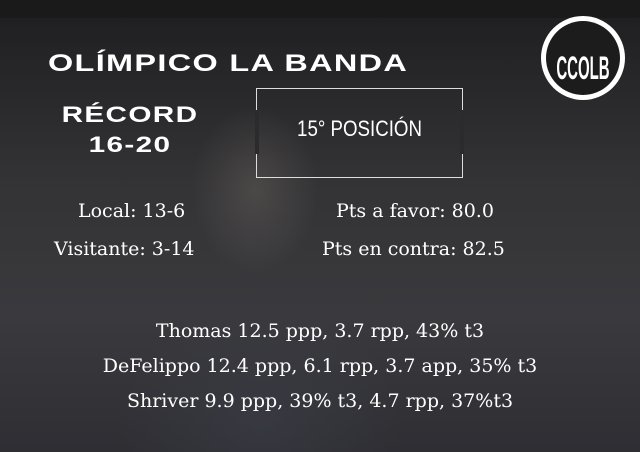 The width and height of the screenshot is (640, 452). Describe the element at coordinates (124, 249) in the screenshot. I see `stat-visitante: Visitante: 3-14` at that location.